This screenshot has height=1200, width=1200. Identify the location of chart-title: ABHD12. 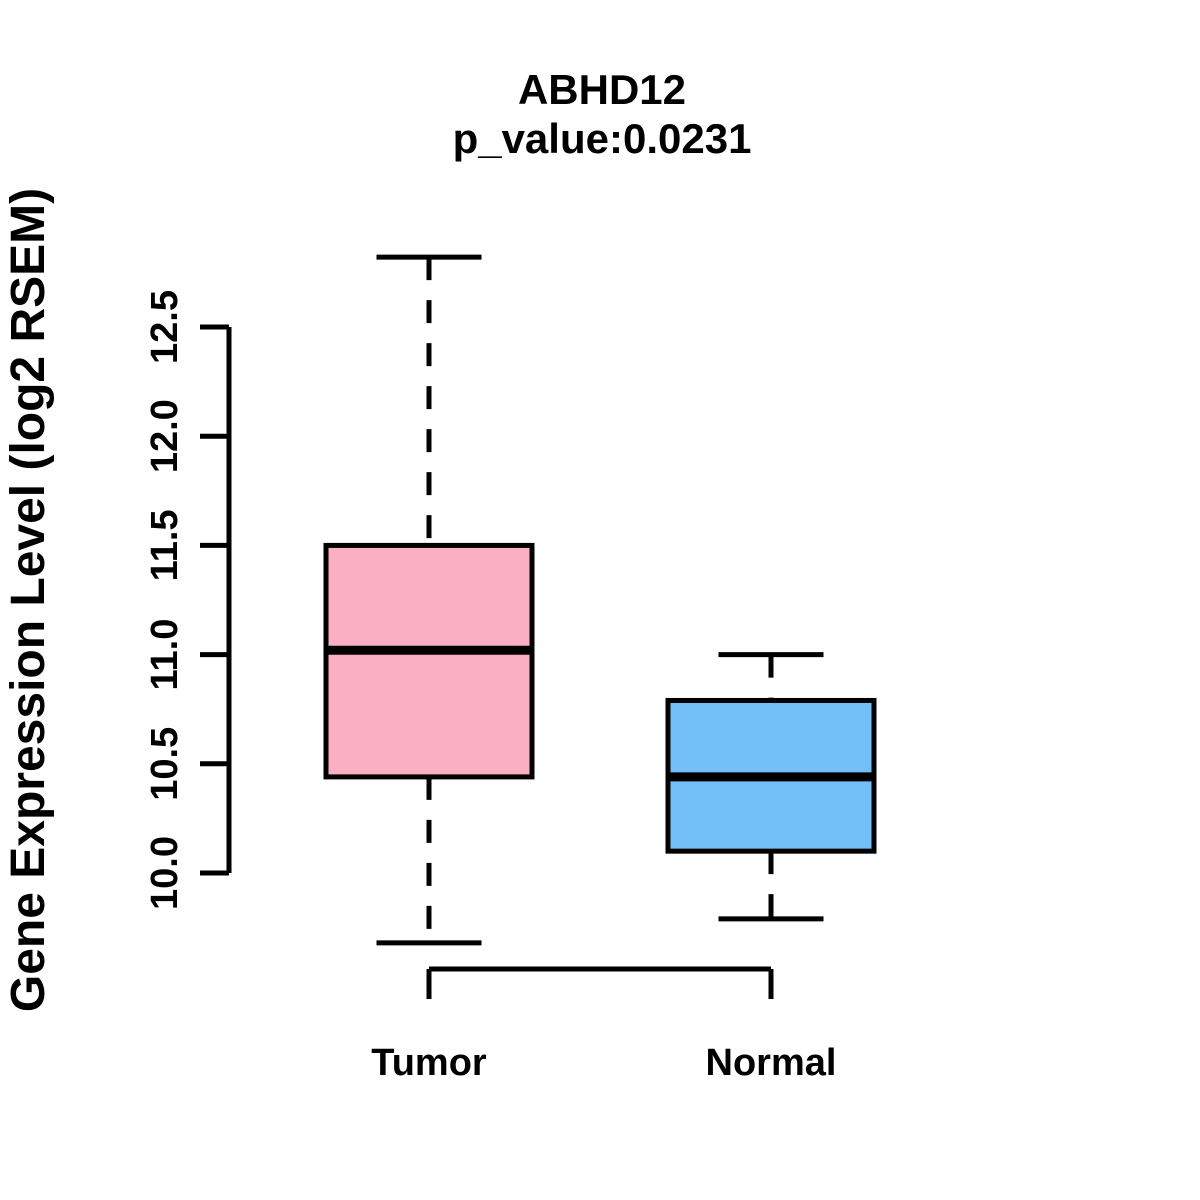
(602, 89).